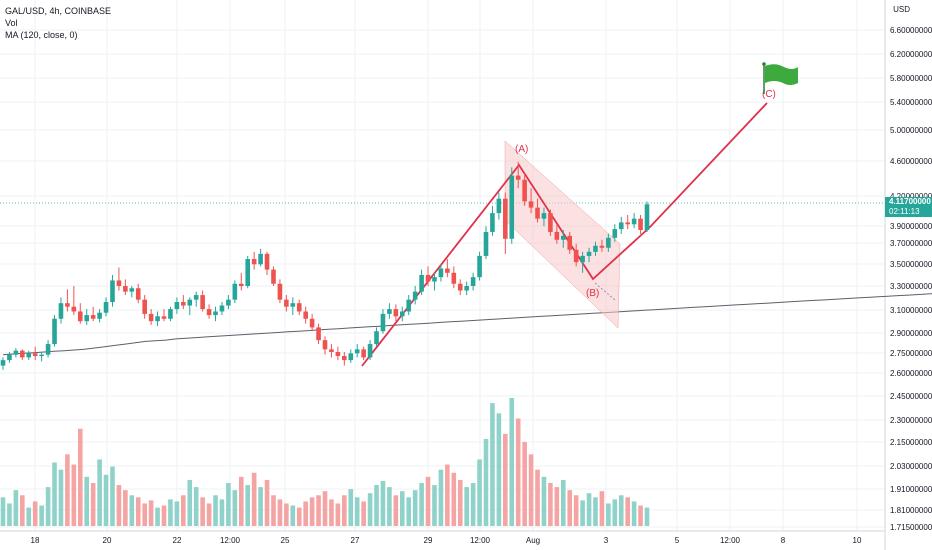  I want to click on ma-label: MA (120, close, 0), so click(41, 35).